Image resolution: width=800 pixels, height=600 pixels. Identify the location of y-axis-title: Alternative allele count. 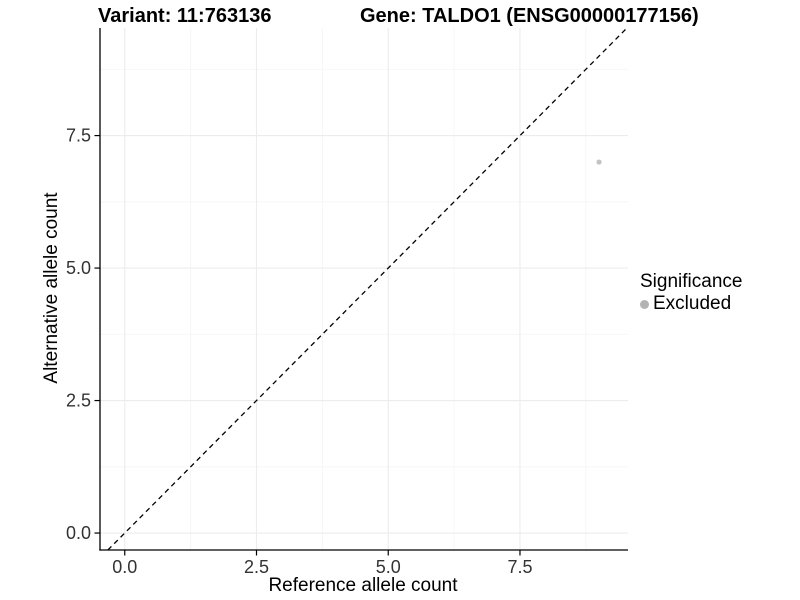
(51, 288).